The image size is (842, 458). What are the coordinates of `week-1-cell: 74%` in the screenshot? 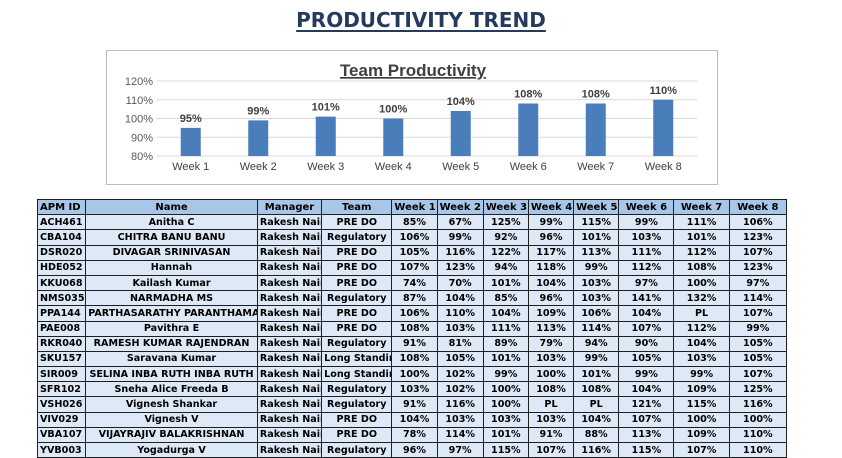 It's located at (414, 283).